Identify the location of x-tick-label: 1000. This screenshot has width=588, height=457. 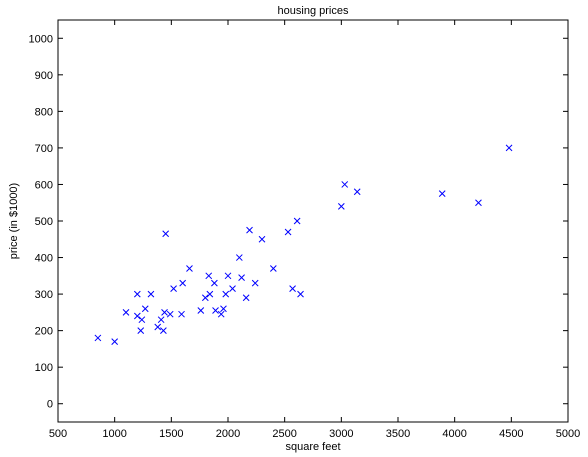
(114, 434).